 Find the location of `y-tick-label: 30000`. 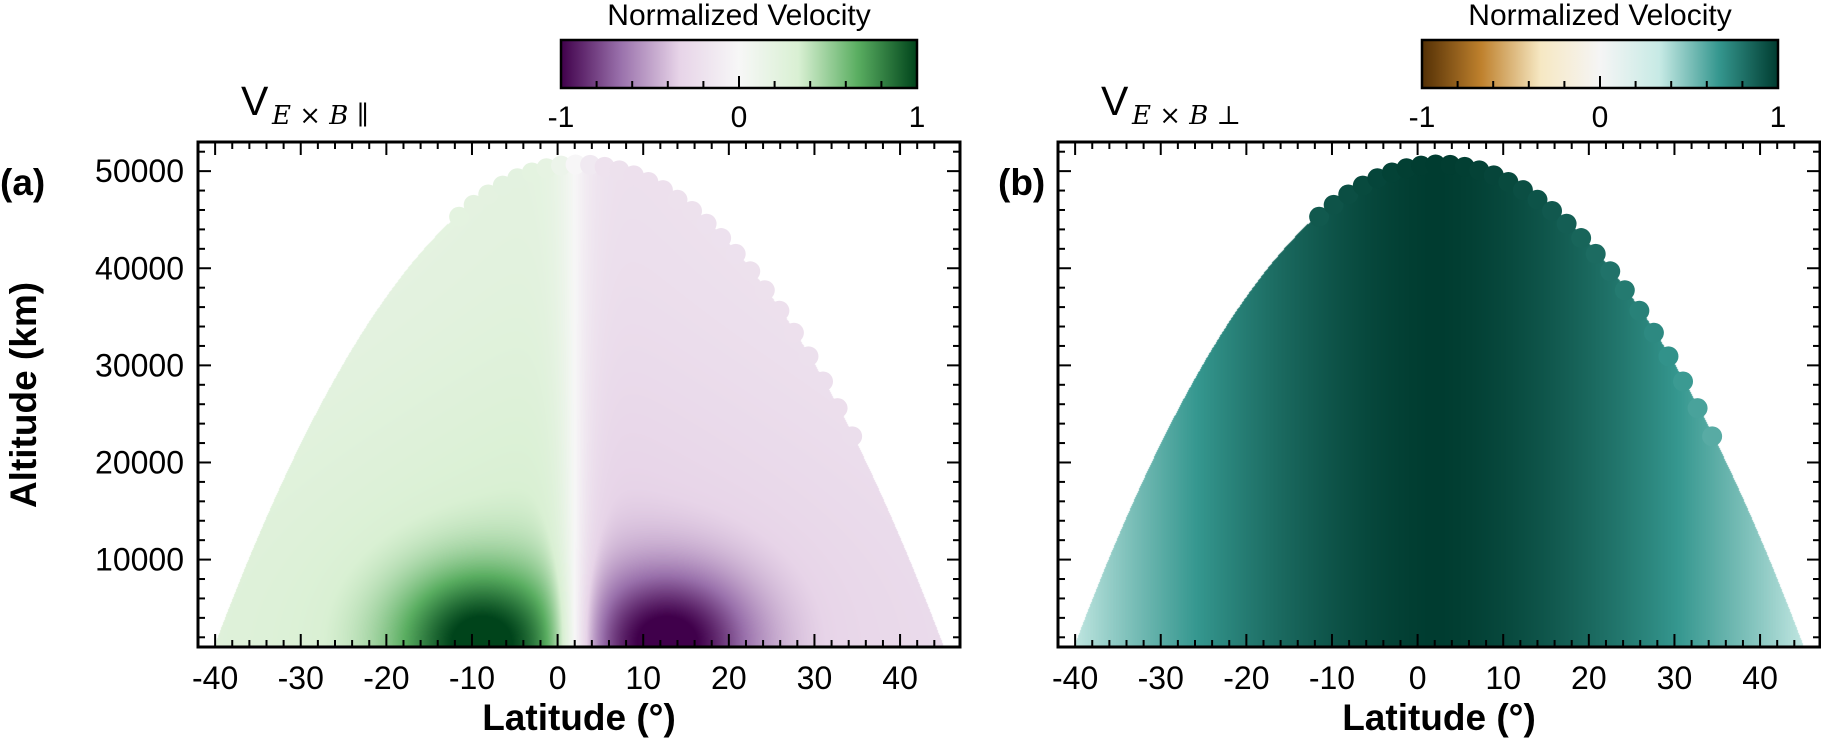

y-tick-label: 30000 is located at coordinates (139, 365).